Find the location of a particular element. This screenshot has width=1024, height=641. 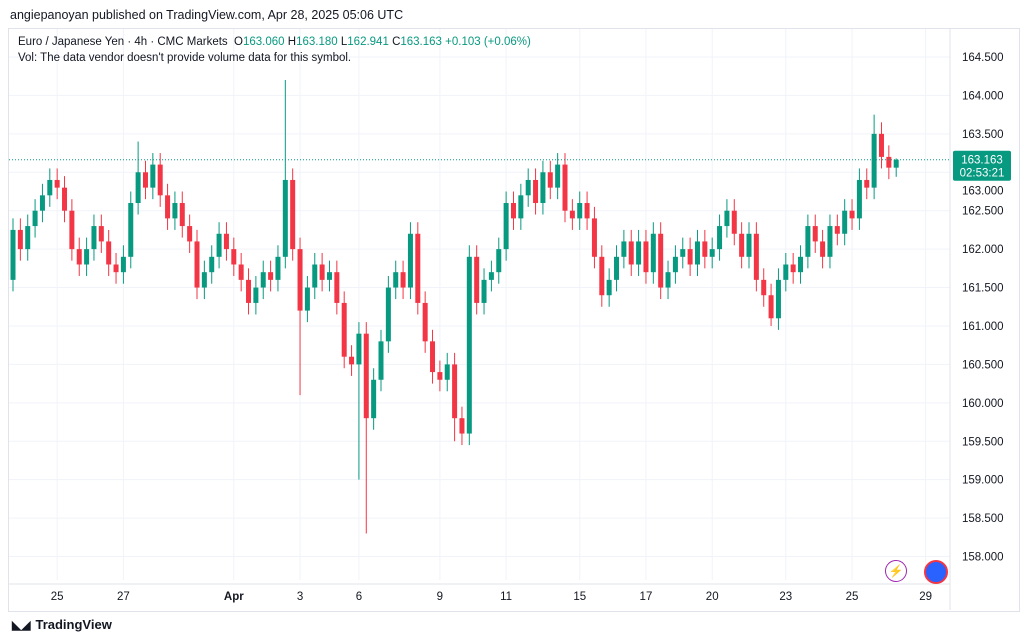

open-label: O is located at coordinates (238, 42).